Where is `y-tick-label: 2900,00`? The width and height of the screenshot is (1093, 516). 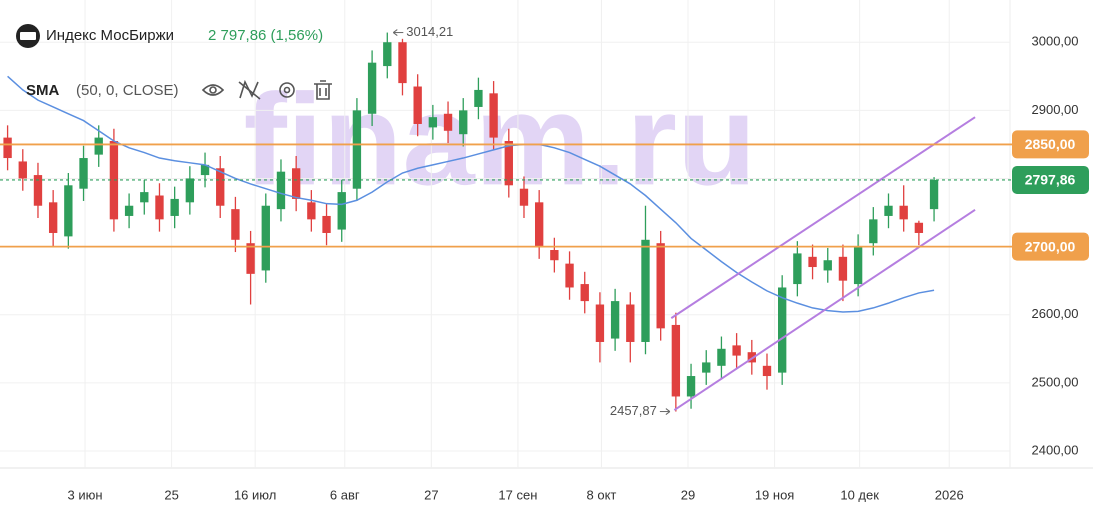 y-tick-label: 2900,00 is located at coordinates (1055, 109).